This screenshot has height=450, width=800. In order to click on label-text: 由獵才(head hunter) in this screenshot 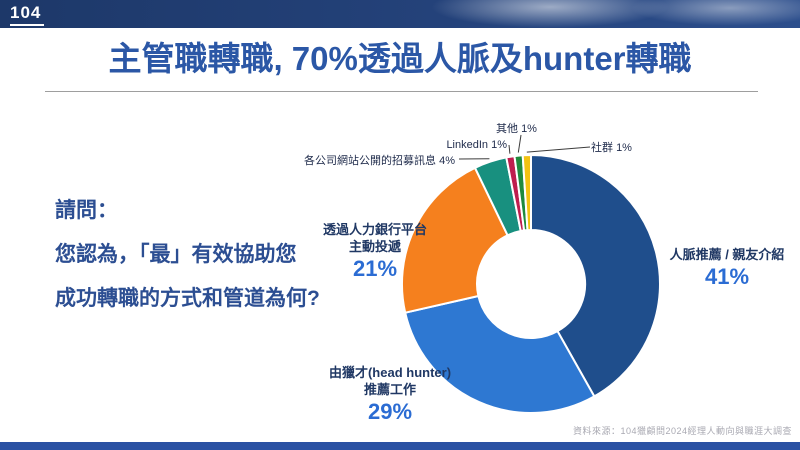, I will do `click(390, 372)`.